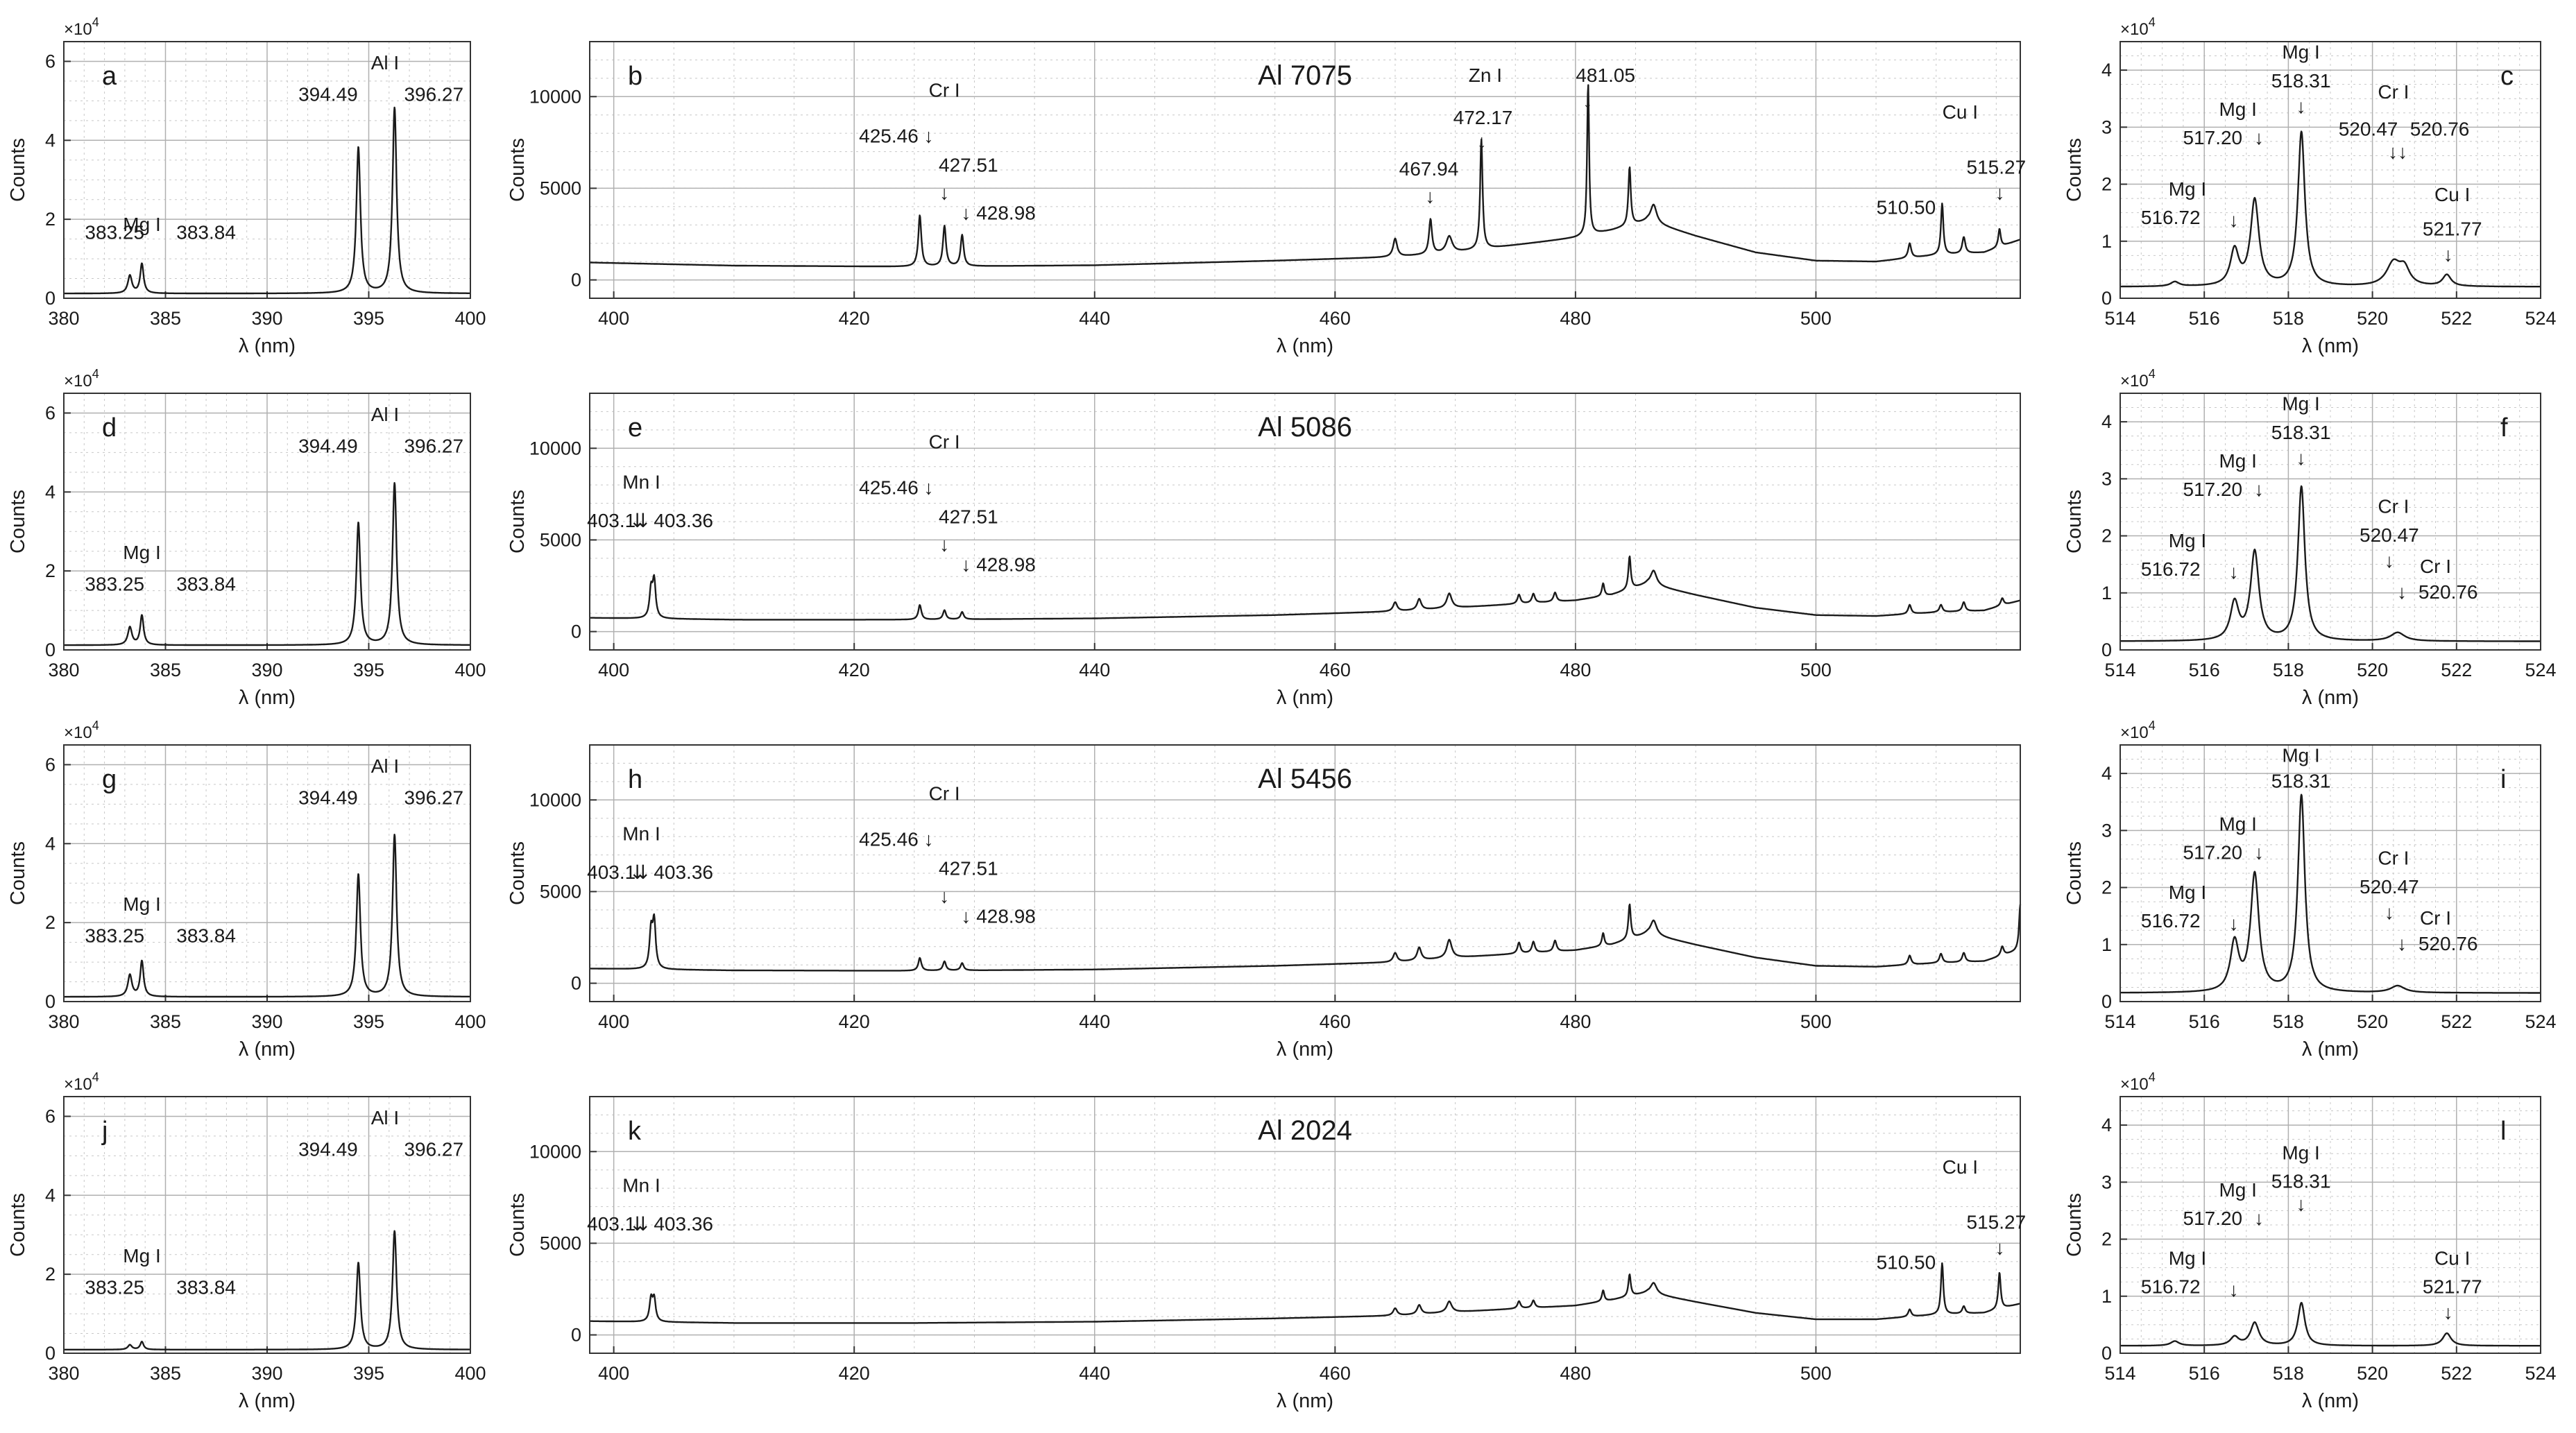 Image resolution: width=2576 pixels, height=1433 pixels. I want to click on peak-annotation: Al I, so click(385, 415).